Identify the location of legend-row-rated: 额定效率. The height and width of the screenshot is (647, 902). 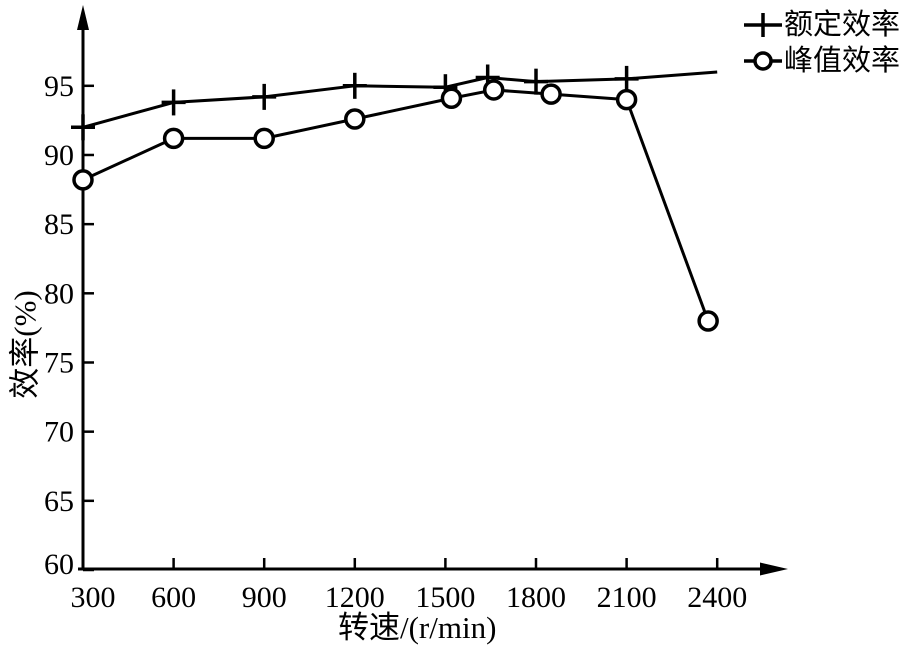
(821, 25).